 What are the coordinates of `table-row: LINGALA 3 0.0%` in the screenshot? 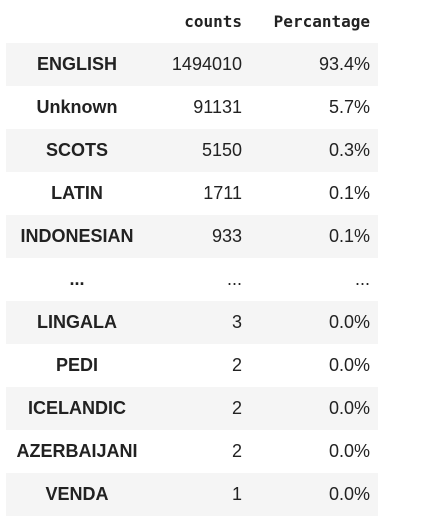 It's located at (192, 322).